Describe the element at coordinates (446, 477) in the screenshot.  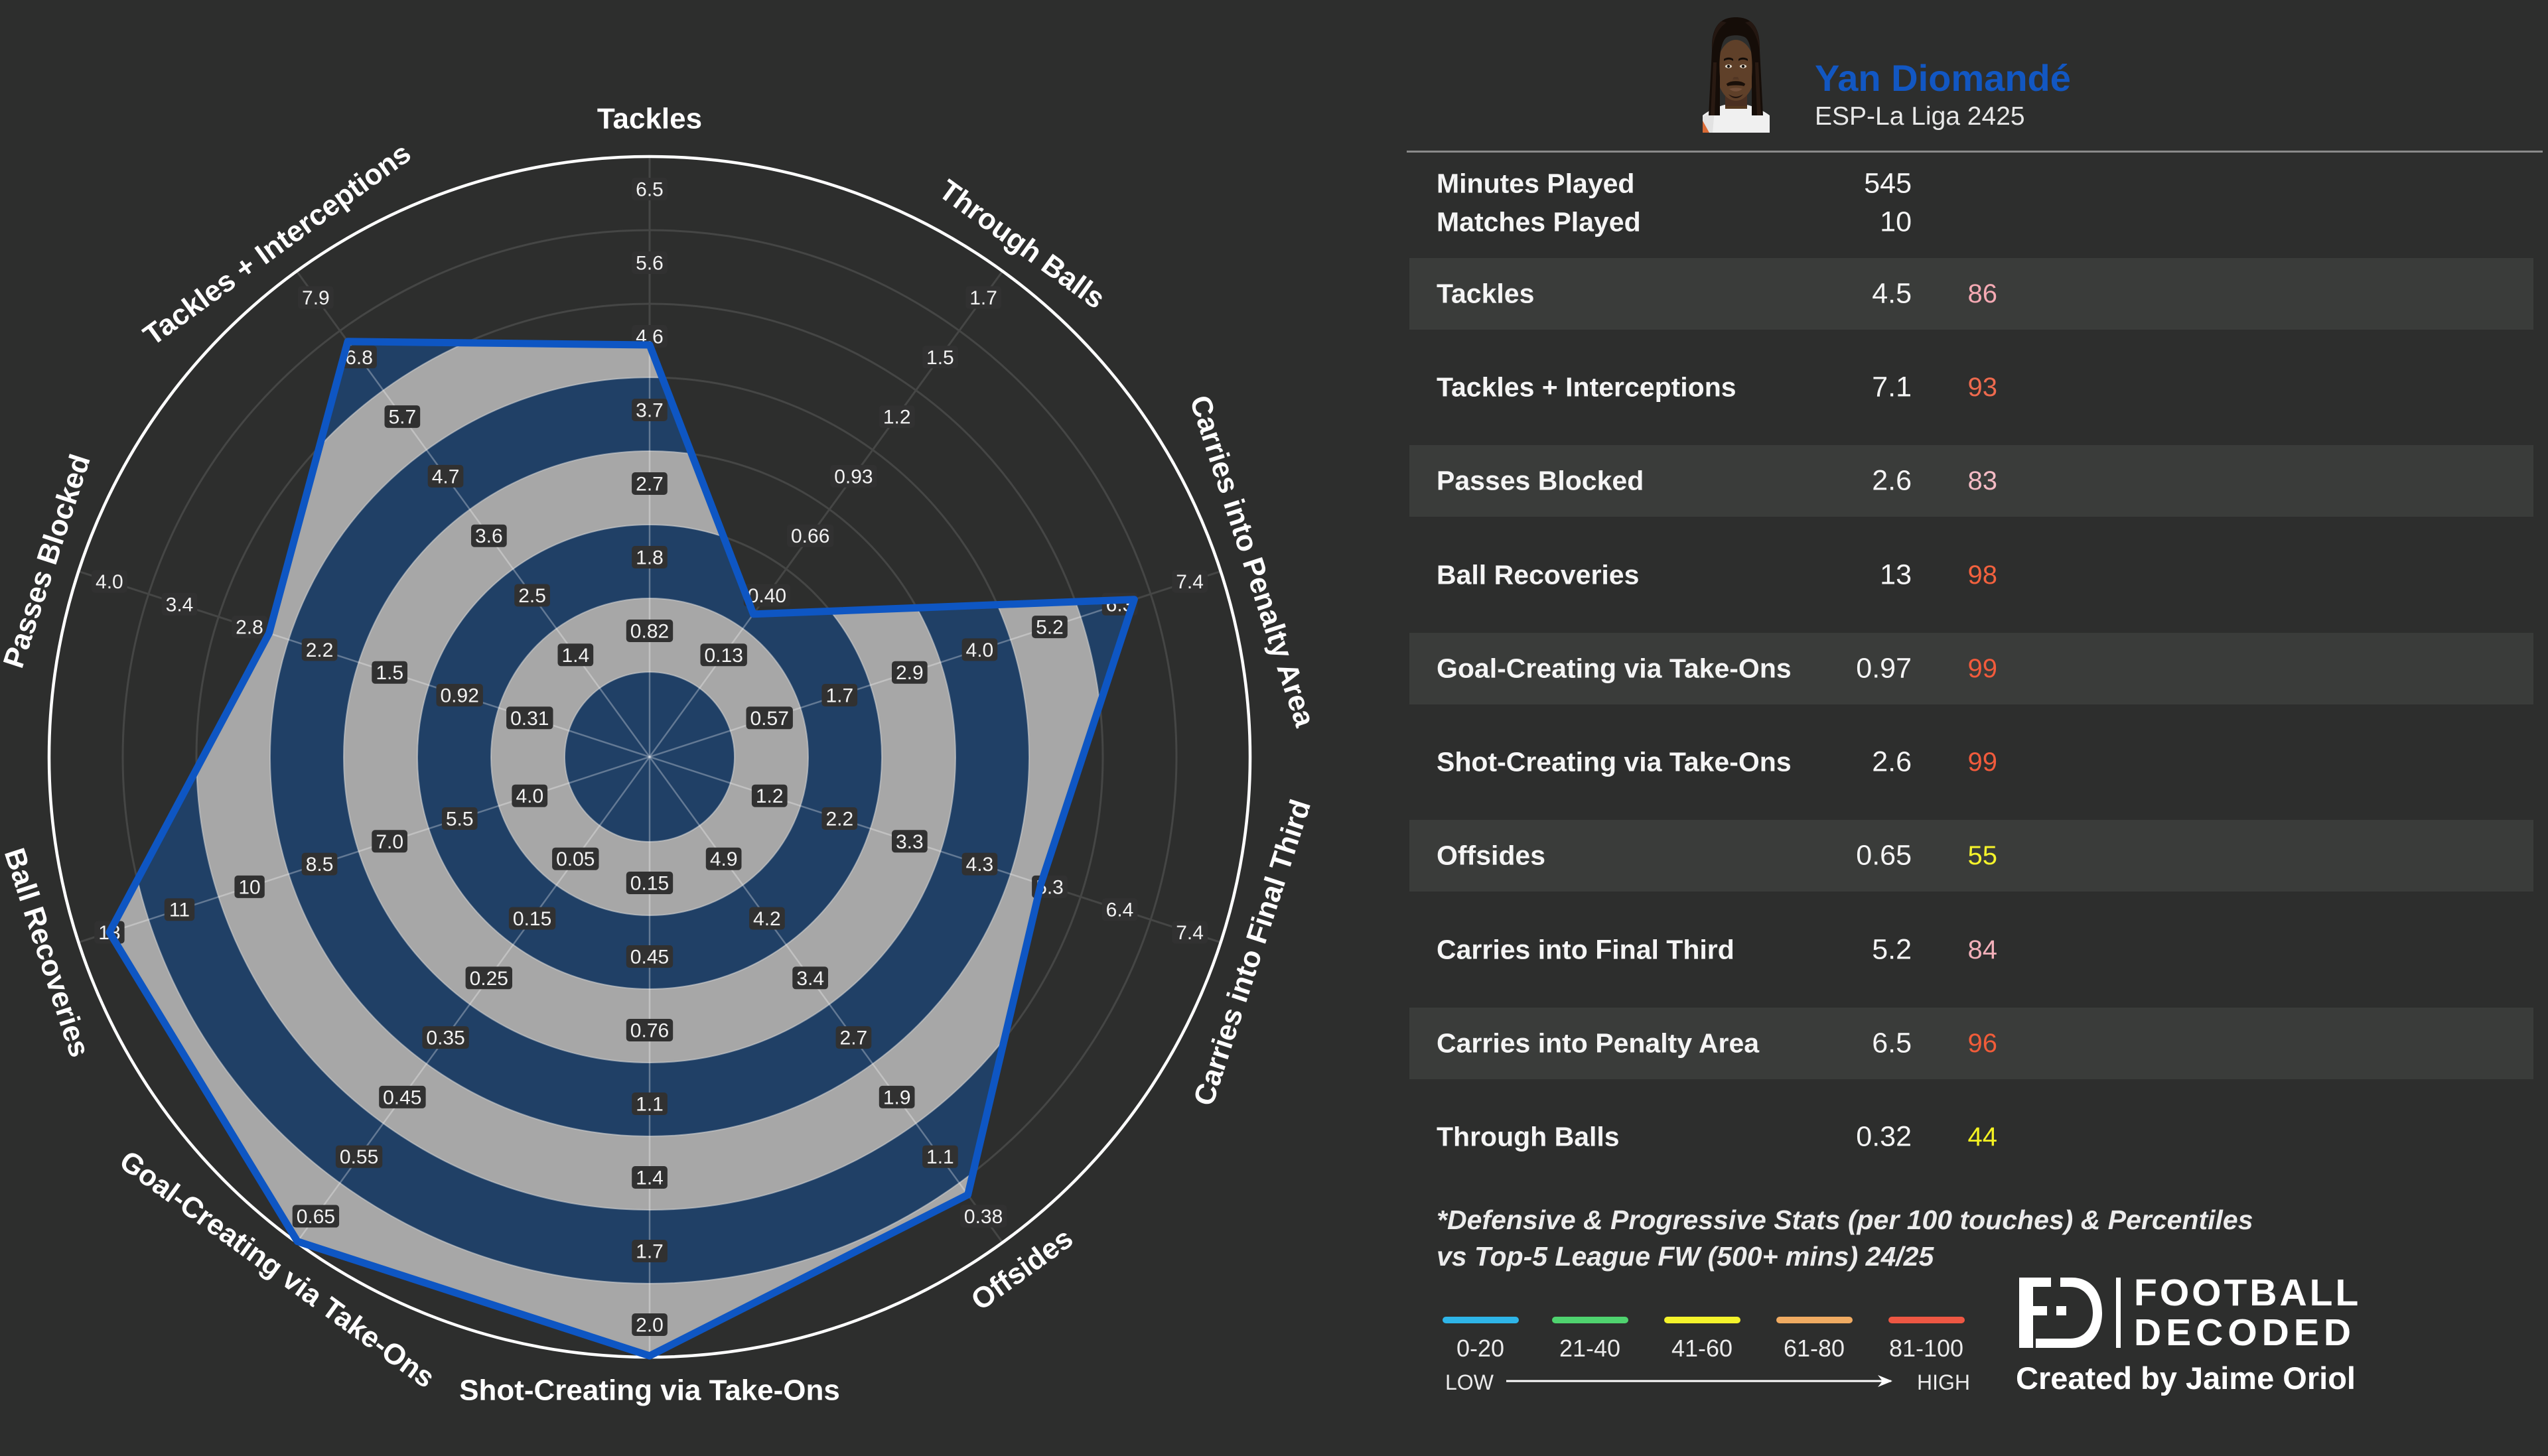
I see `svg-text: 4.7` at that location.